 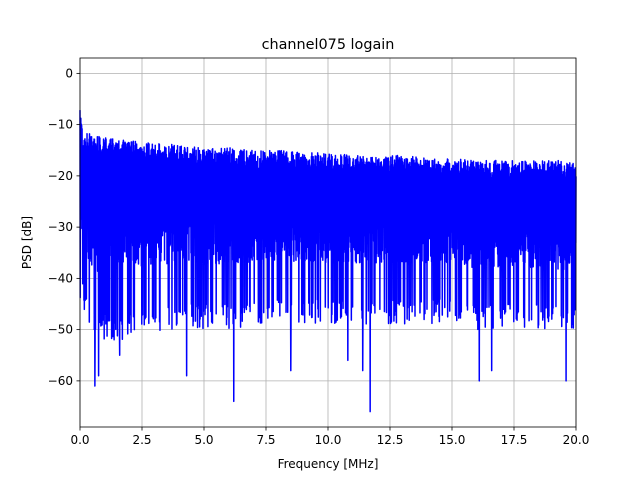 I want to click on y-tick-label: −10, so click(x=60, y=125).